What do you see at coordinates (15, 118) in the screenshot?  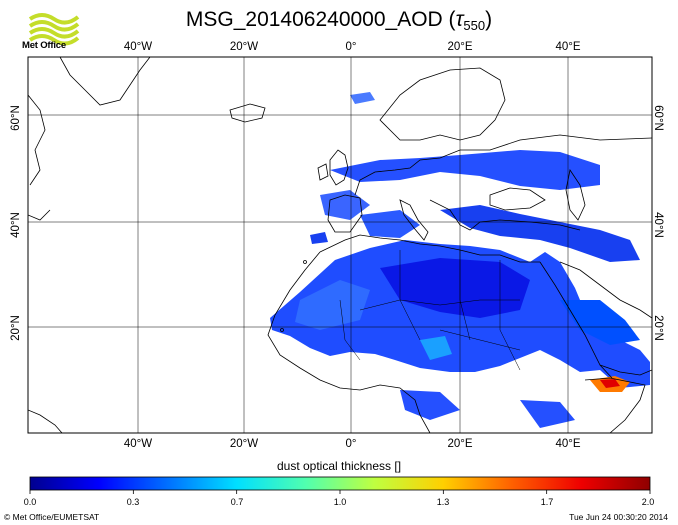 I see `lat-label-left: 60°N` at bounding box center [15, 118].